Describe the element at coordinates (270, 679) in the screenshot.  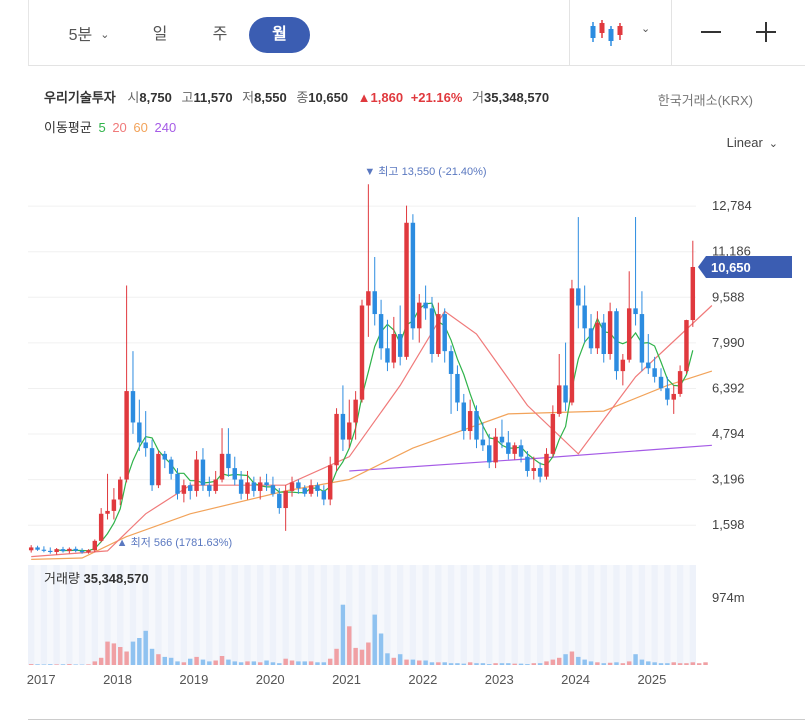
I see `year-label: 2020` at that location.